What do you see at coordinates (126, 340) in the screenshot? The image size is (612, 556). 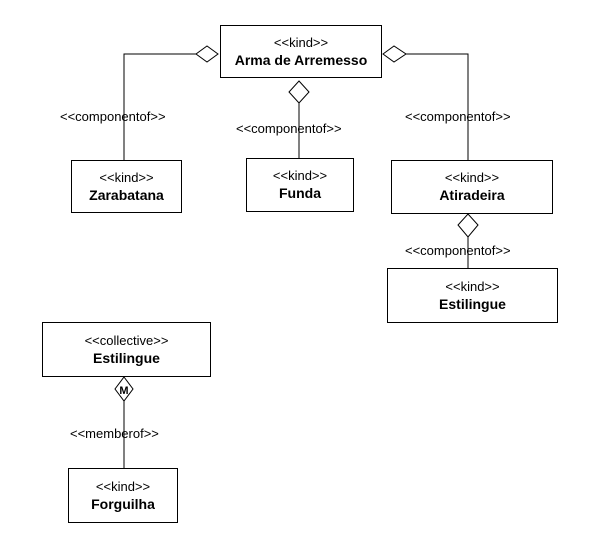 I see `class-stereotype: <<collective>>` at bounding box center [126, 340].